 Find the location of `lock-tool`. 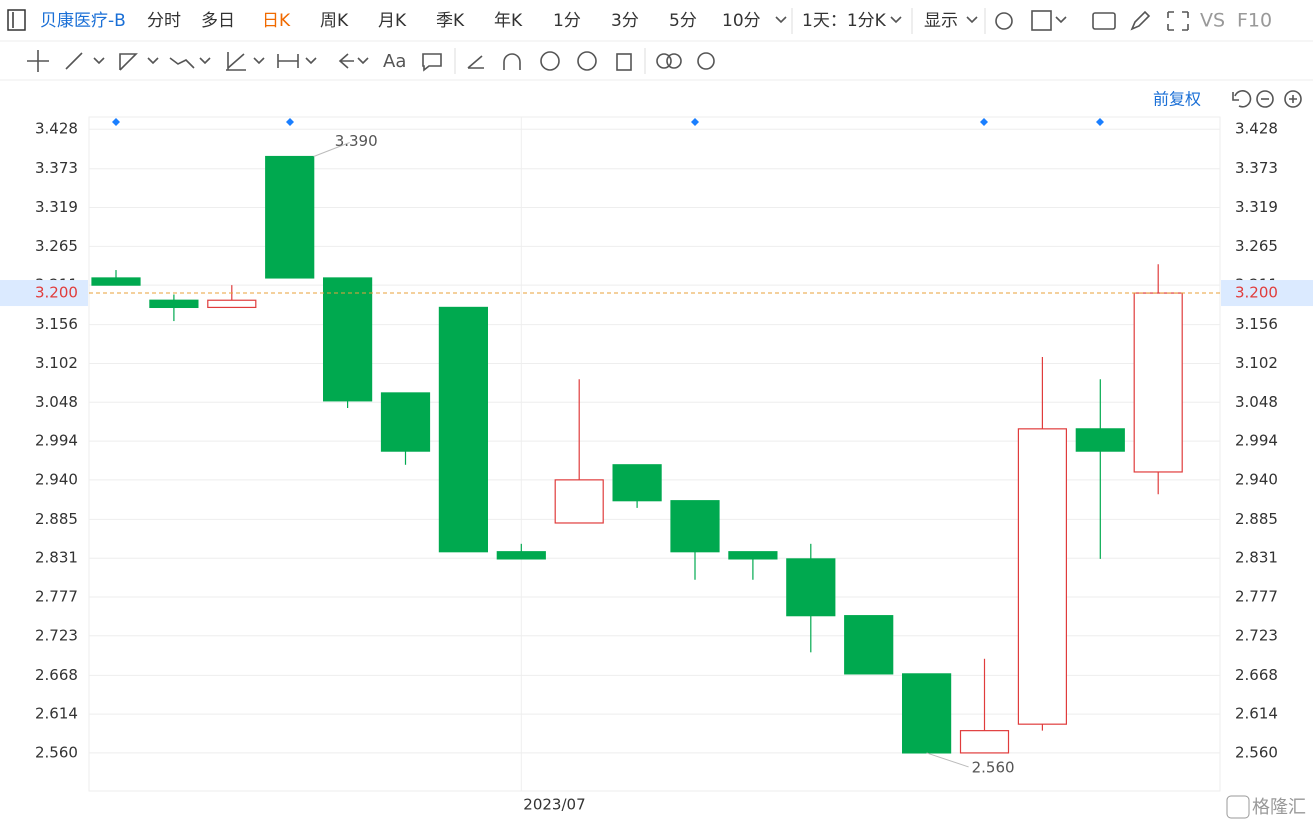

lock-tool is located at coordinates (550, 61).